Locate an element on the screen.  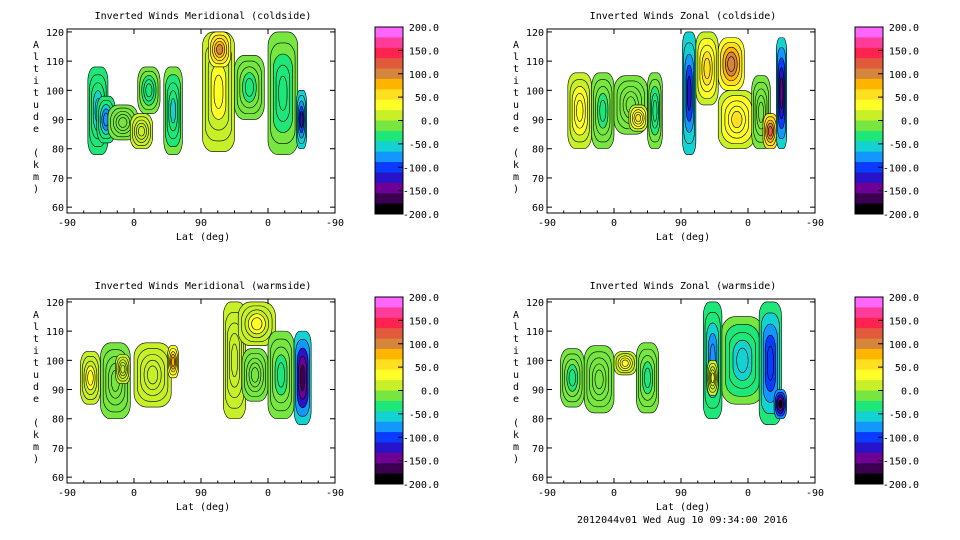
y-tick-label: 90 is located at coordinates (58, 391).